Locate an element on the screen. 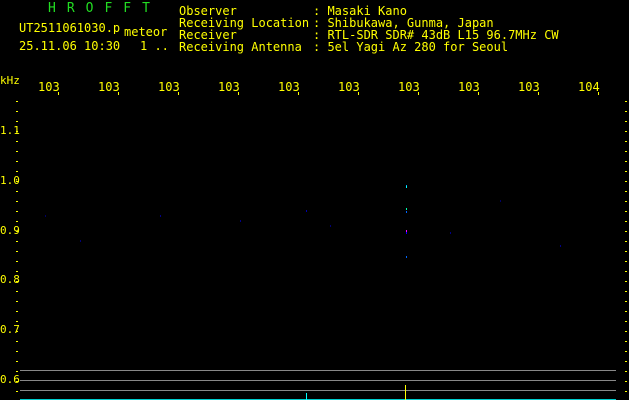 This screenshot has height=400, width=629. y-tick-label: 0.8 is located at coordinates (10, 280).